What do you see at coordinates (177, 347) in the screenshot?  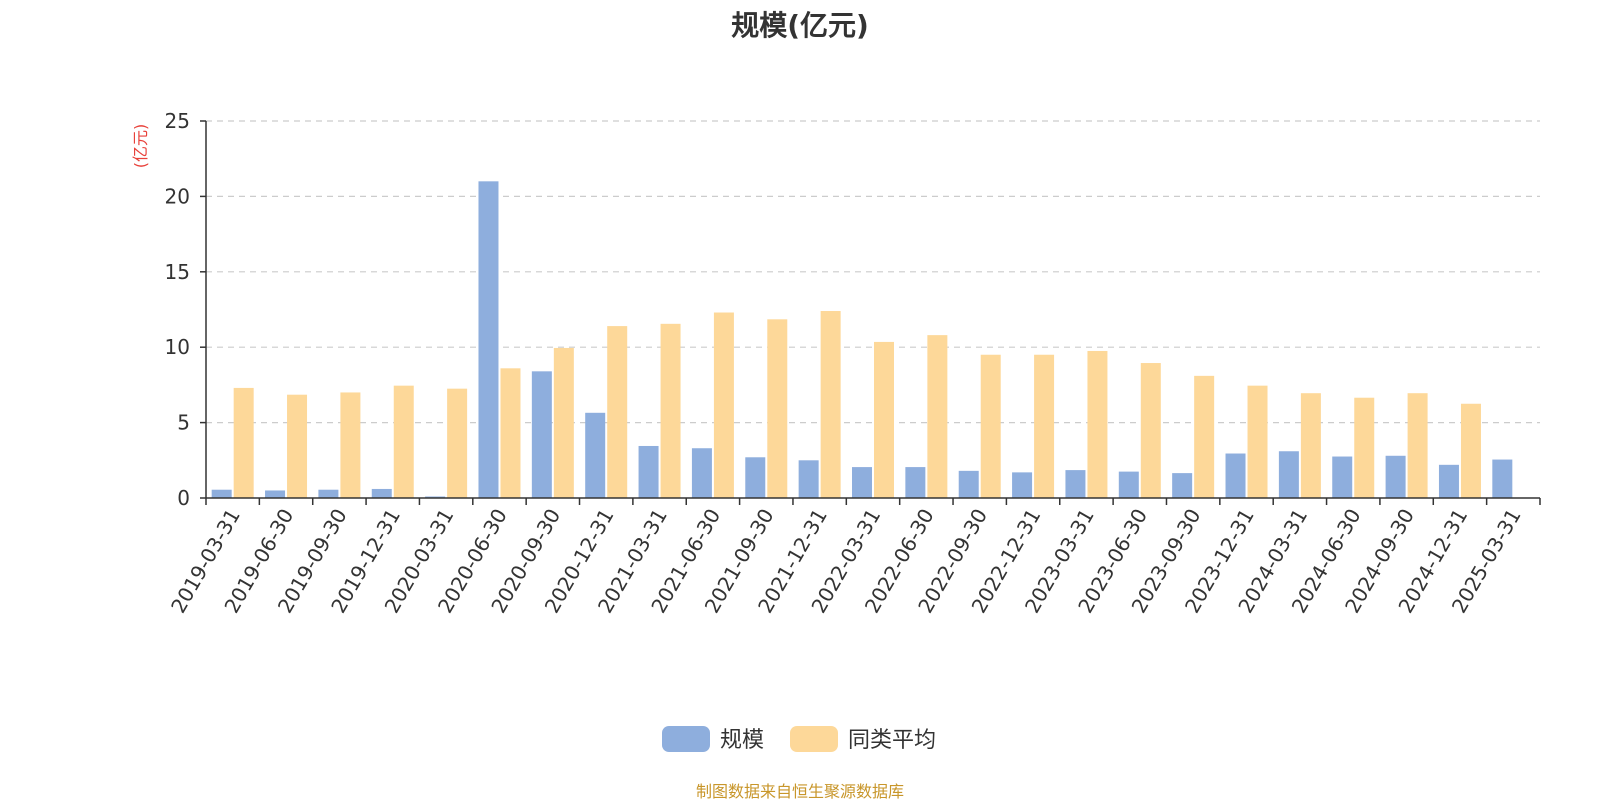 I see `y-tick-label: 10` at bounding box center [177, 347].